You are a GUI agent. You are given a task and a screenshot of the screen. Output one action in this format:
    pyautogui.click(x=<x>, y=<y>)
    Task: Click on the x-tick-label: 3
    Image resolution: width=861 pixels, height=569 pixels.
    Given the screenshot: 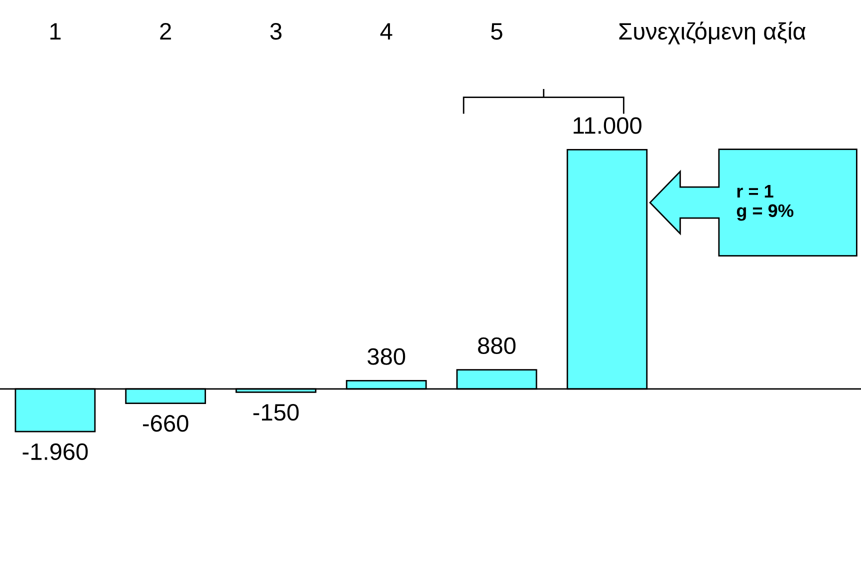 What is the action you would take?
    pyautogui.click(x=276, y=31)
    